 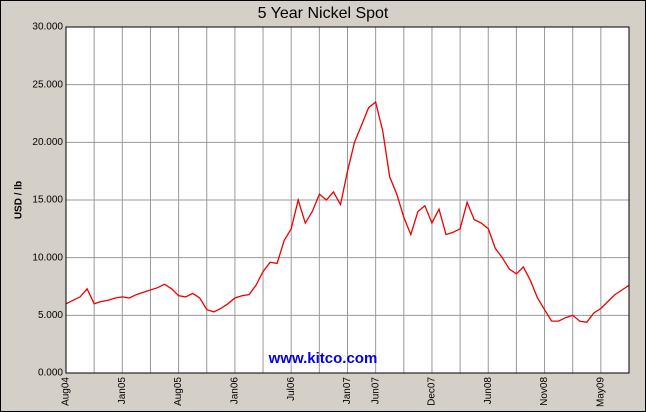 What do you see at coordinates (50, 373) in the screenshot?
I see `y-tick-label: 0.000` at bounding box center [50, 373].